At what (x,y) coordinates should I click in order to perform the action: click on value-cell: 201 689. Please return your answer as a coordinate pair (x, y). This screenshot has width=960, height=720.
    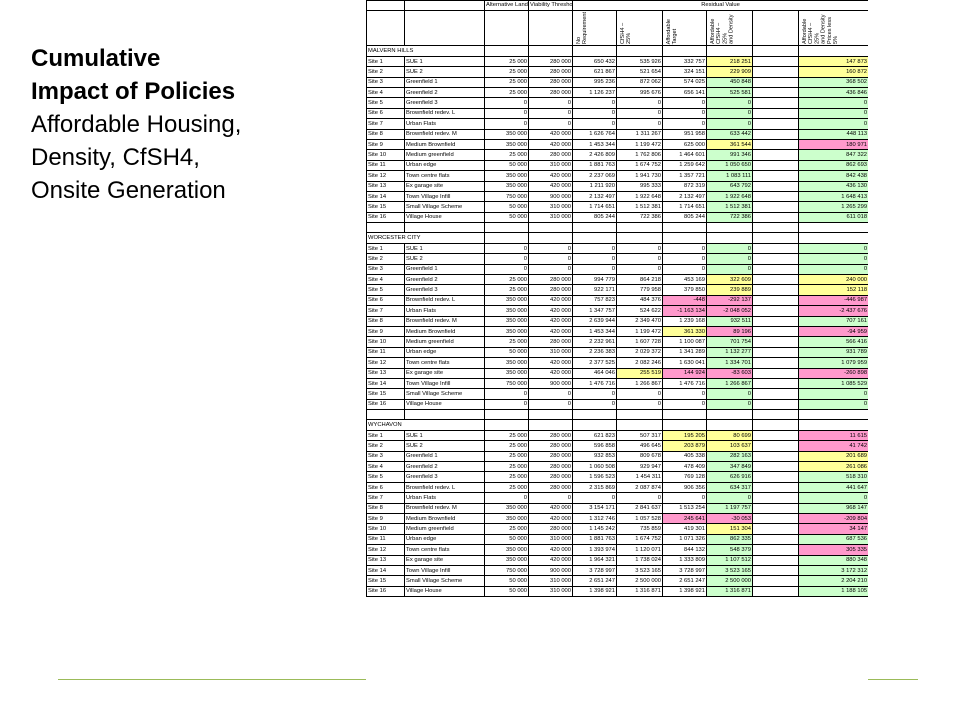
    Looking at the image, I should click on (832, 456).